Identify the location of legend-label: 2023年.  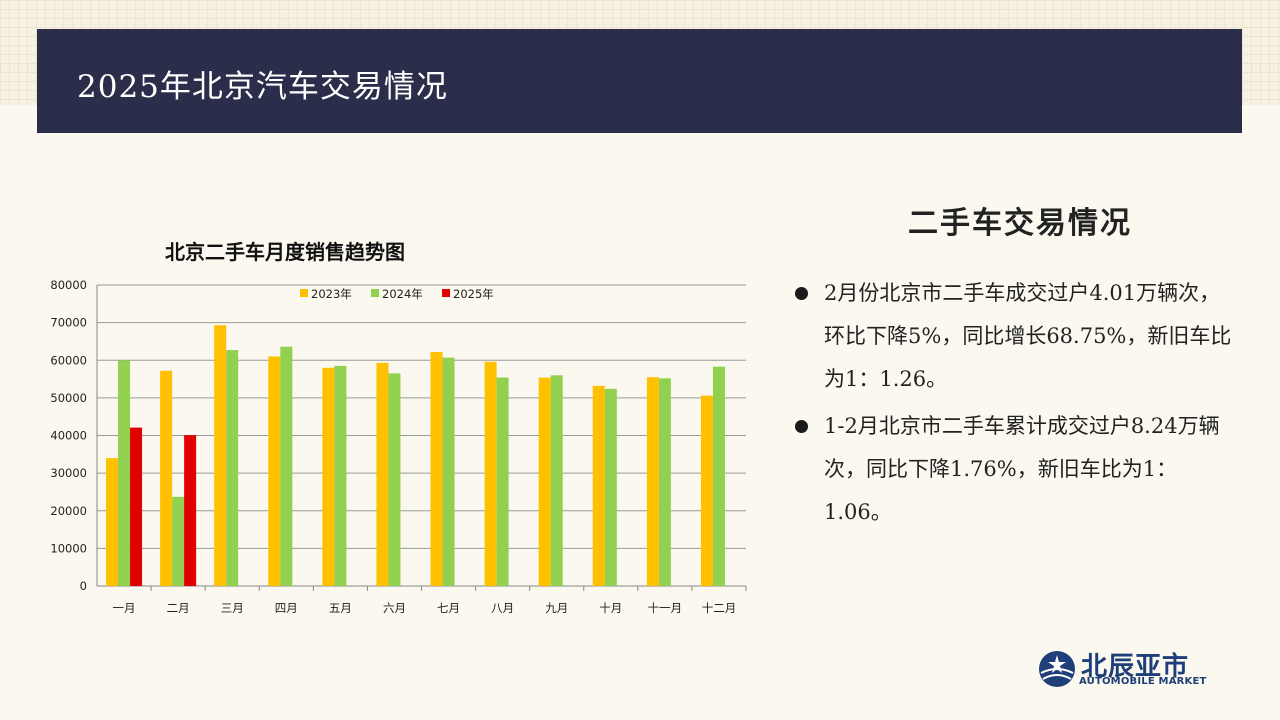
(331, 294).